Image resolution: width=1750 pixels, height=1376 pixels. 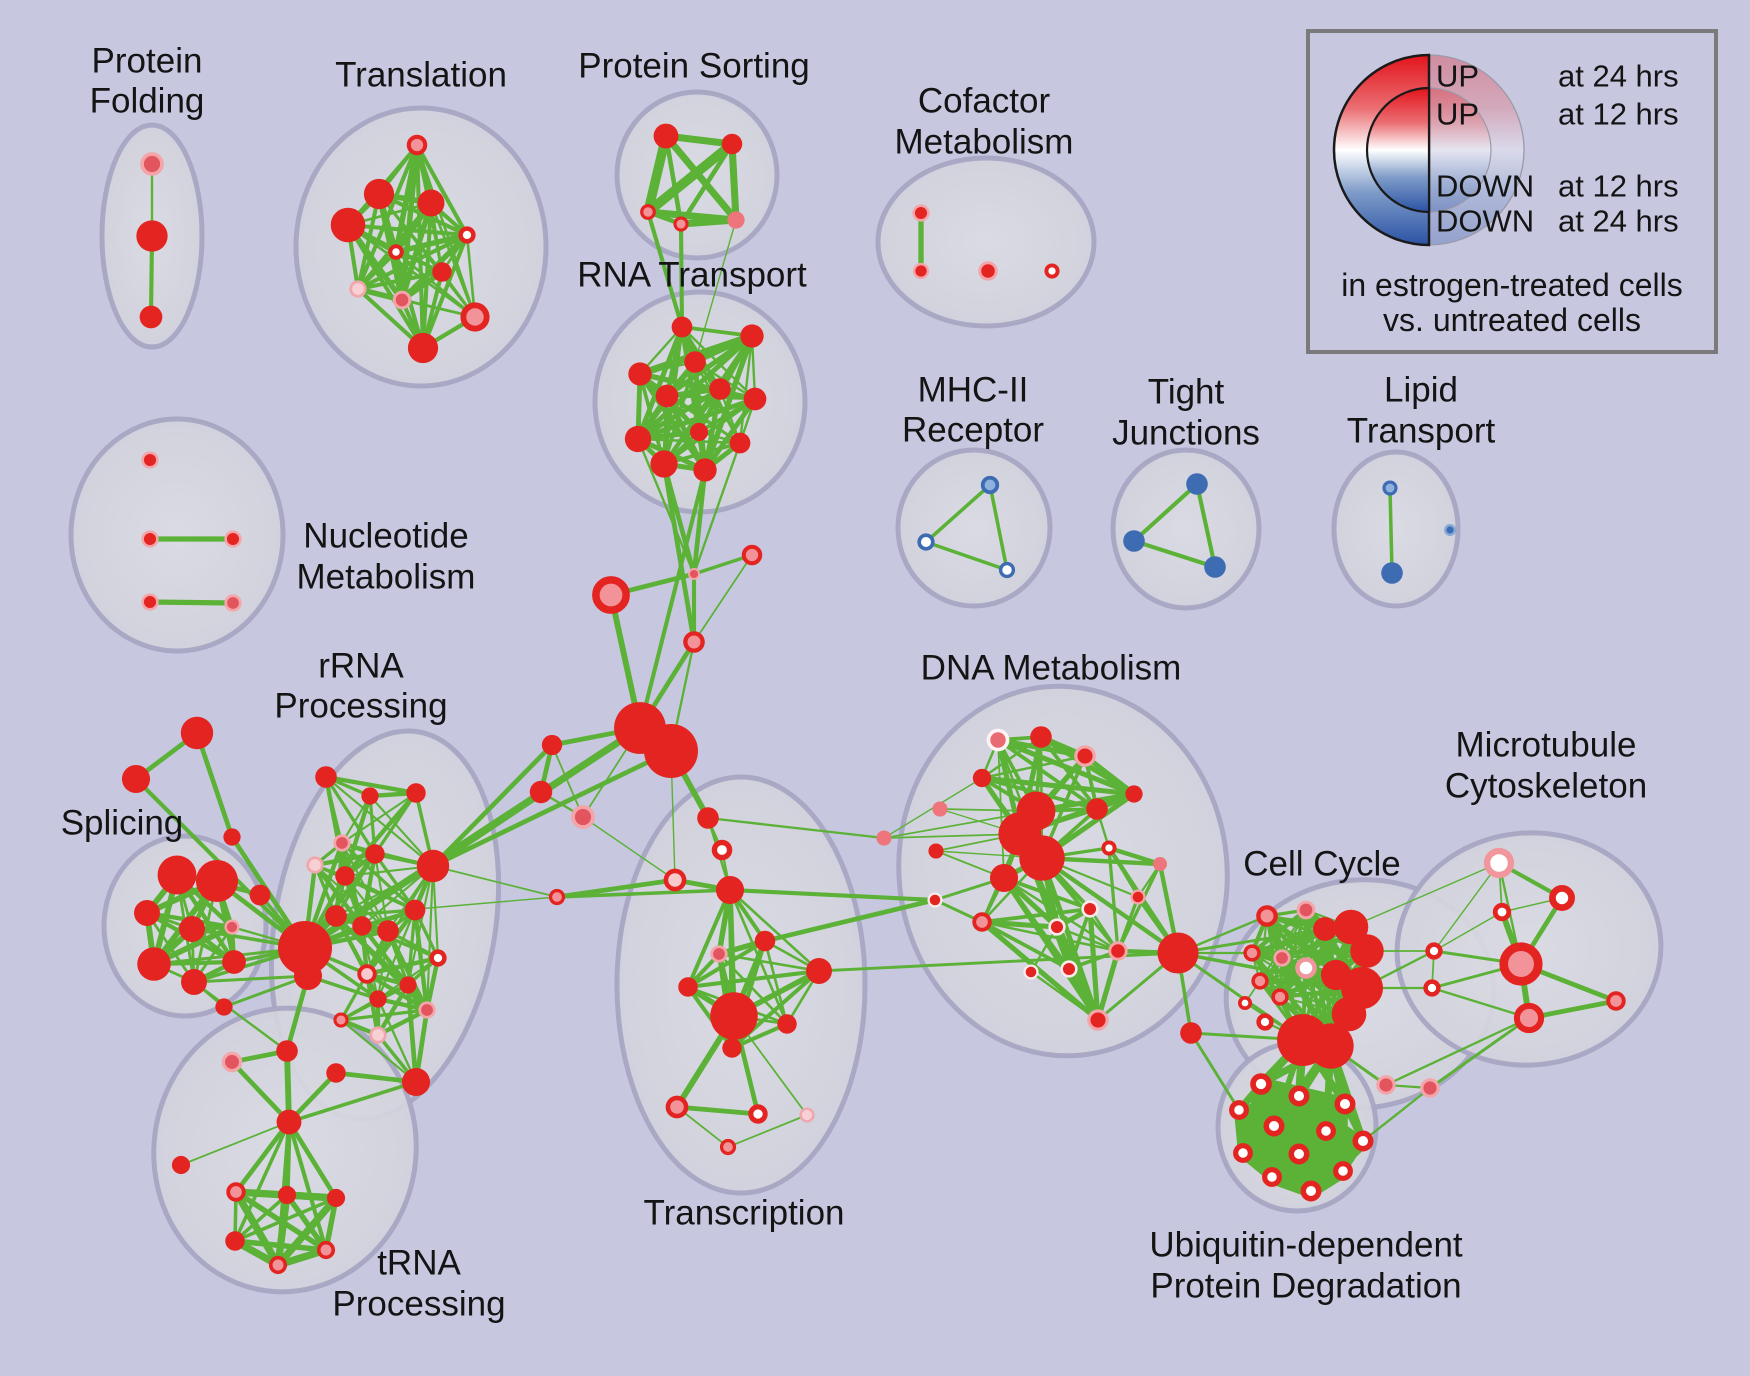 I want to click on label-transcription-line1: Transcription, so click(x=744, y=1213).